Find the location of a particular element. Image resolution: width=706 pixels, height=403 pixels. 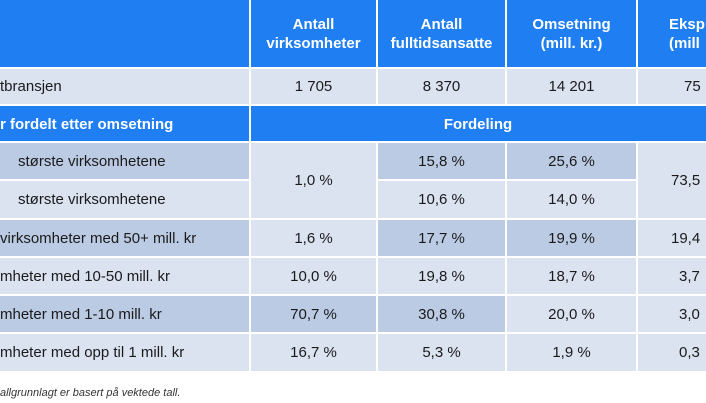

row-virksomheter: 70,7 % is located at coordinates (313, 314).